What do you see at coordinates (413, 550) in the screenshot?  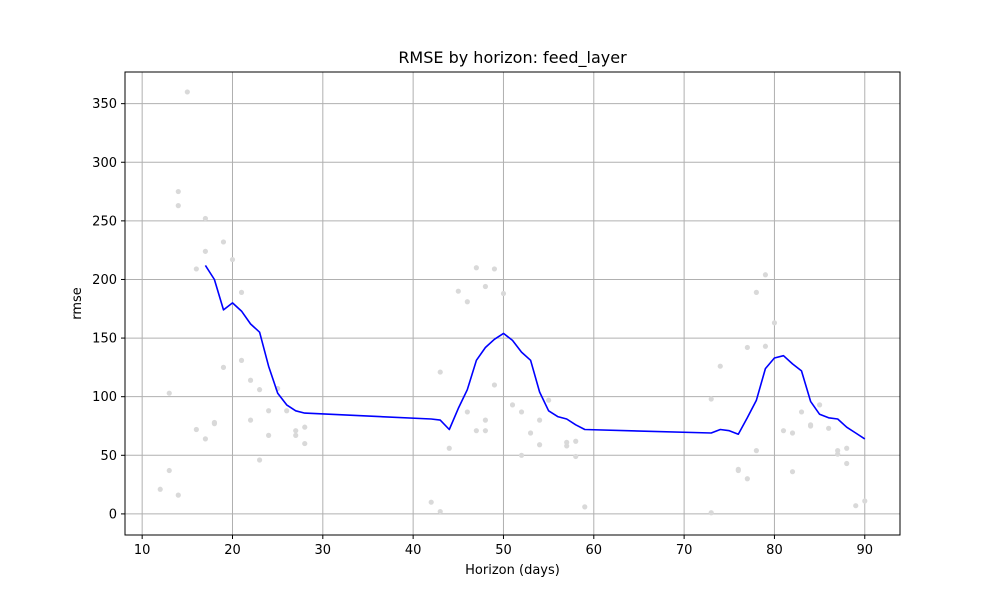 I see `x-tick-label: 40` at bounding box center [413, 550].